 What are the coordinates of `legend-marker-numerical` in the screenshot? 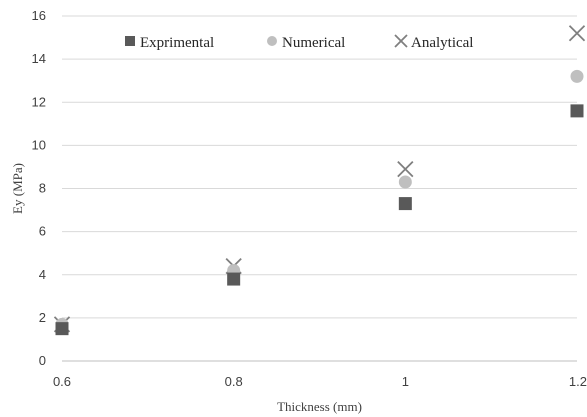 It's located at (272, 41).